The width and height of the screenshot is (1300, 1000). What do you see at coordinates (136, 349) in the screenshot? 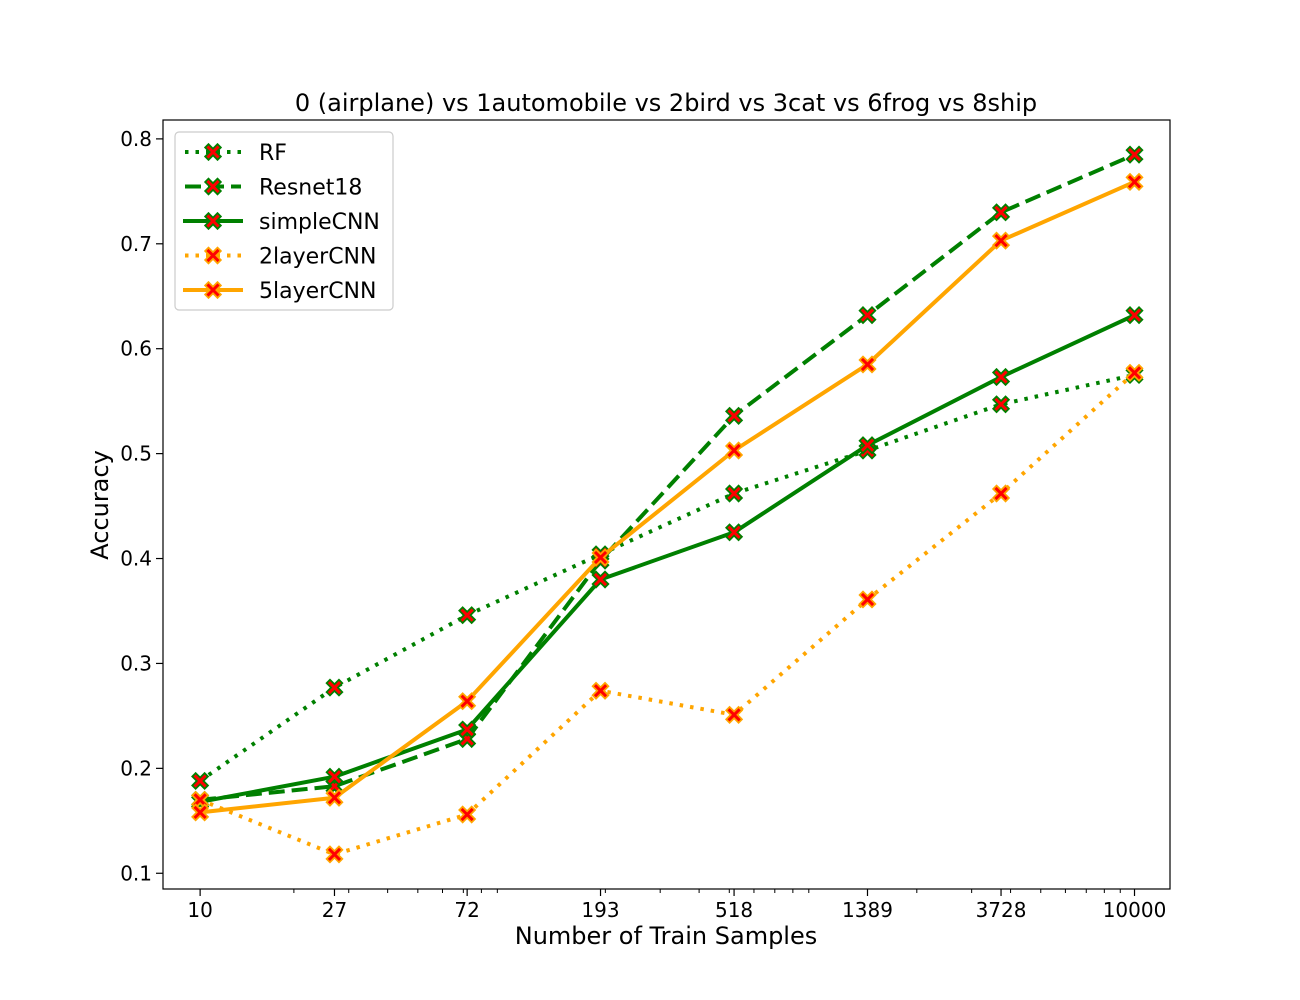
I see `y-tick-label: 0.6` at bounding box center [136, 349].